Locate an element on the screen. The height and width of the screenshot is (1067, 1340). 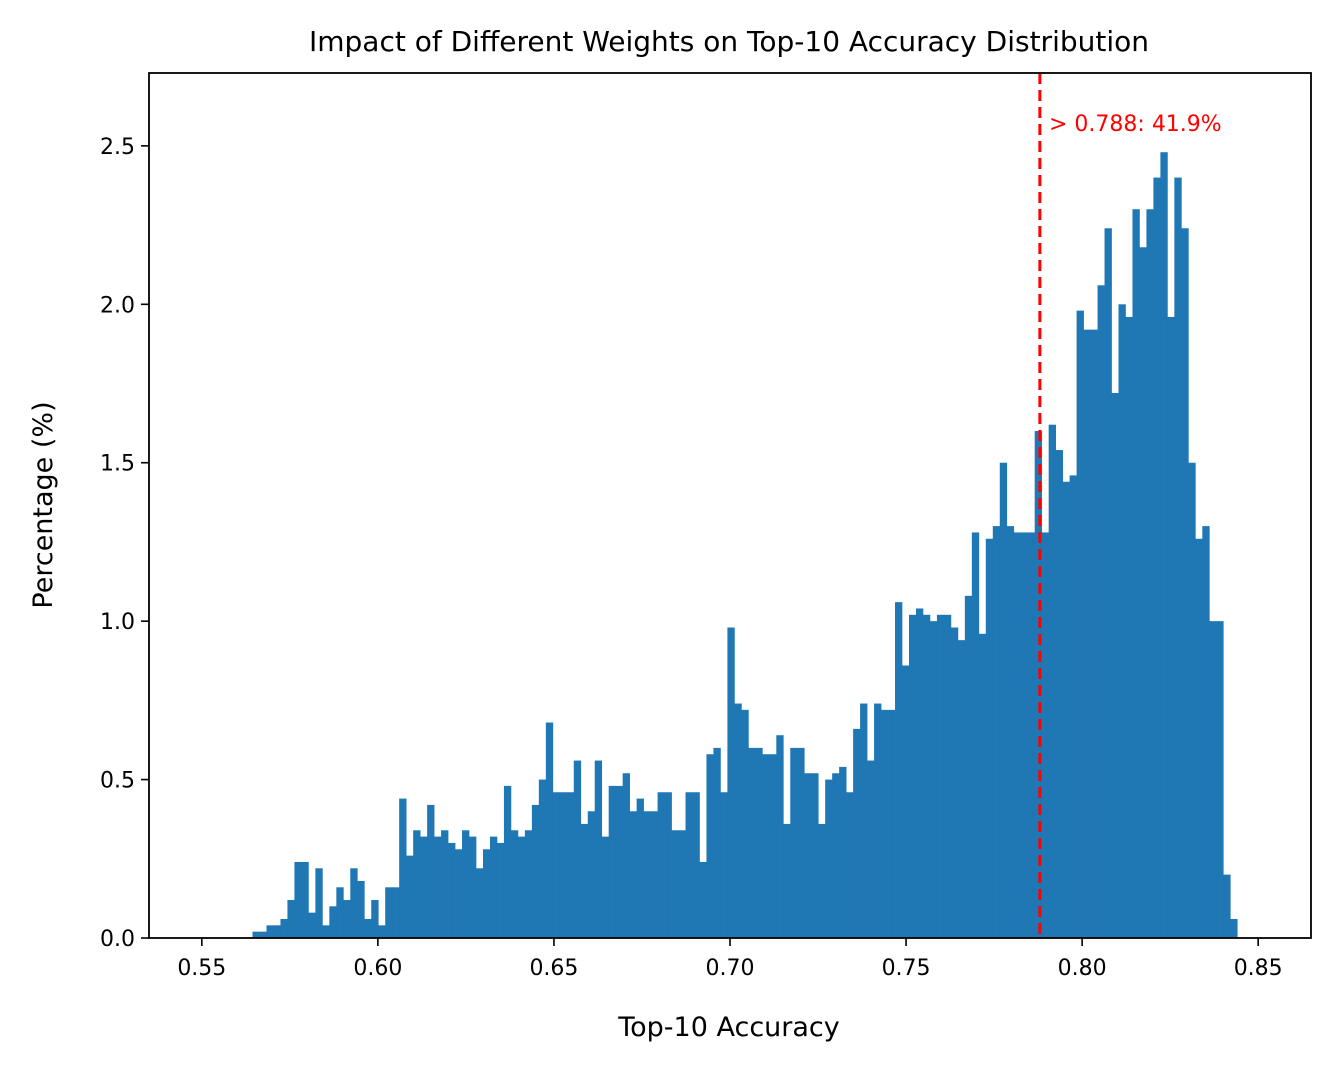
x-tick-label: 0.55 is located at coordinates (201, 968).